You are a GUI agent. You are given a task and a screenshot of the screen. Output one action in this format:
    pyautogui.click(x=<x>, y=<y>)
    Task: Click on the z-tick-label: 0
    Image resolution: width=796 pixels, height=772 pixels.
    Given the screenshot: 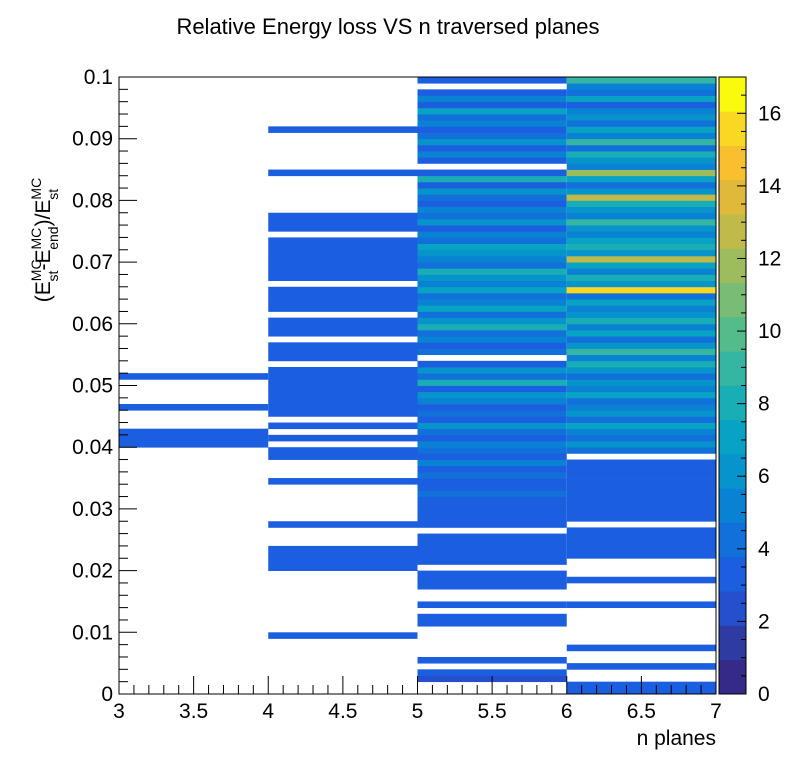 What is the action you would take?
    pyautogui.click(x=764, y=694)
    